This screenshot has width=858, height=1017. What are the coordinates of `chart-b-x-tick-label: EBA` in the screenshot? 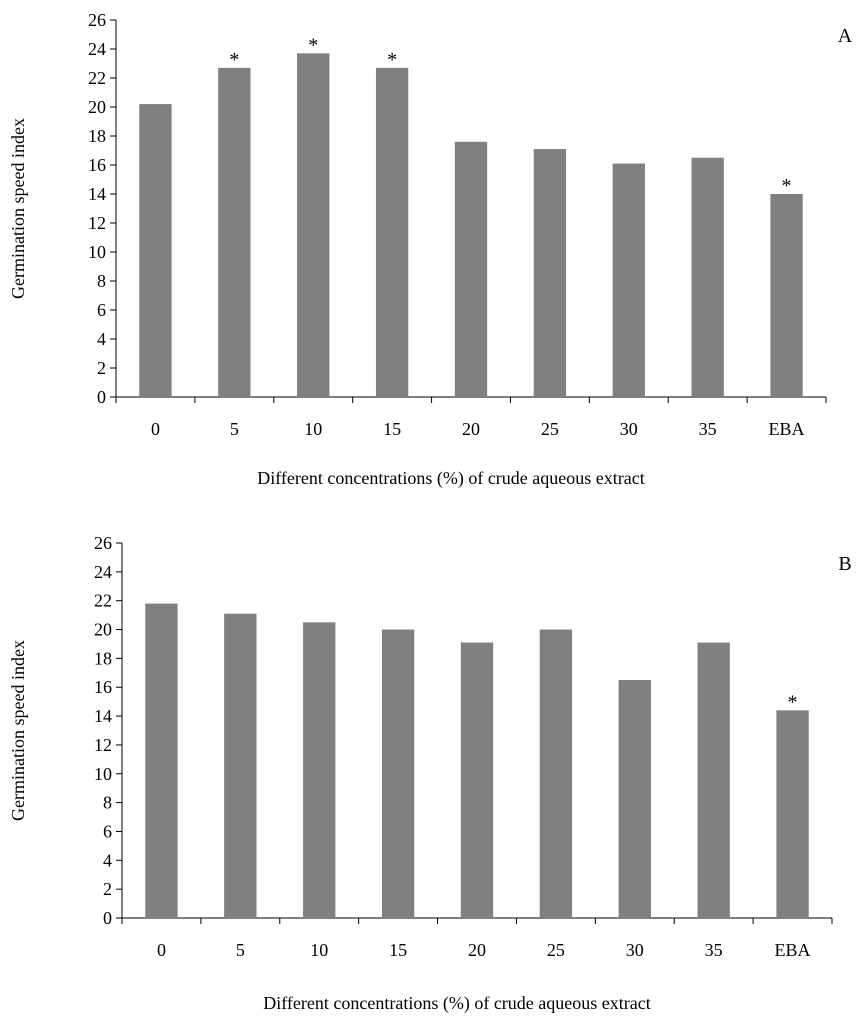 It's located at (793, 950).